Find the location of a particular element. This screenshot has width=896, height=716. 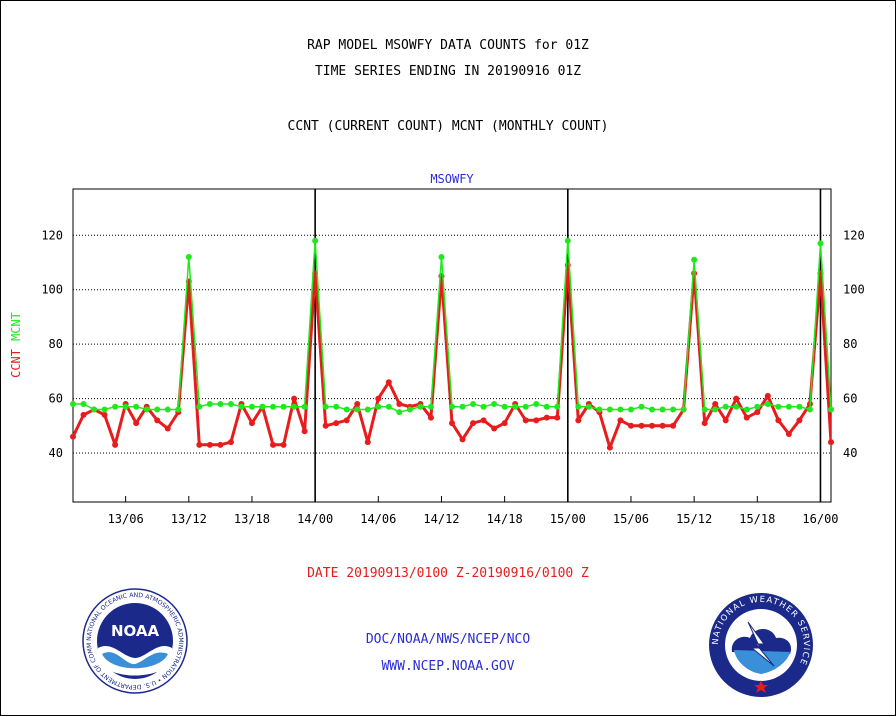

url-link: WWW.NCEP.NOAA.GOV is located at coordinates (448, 666).